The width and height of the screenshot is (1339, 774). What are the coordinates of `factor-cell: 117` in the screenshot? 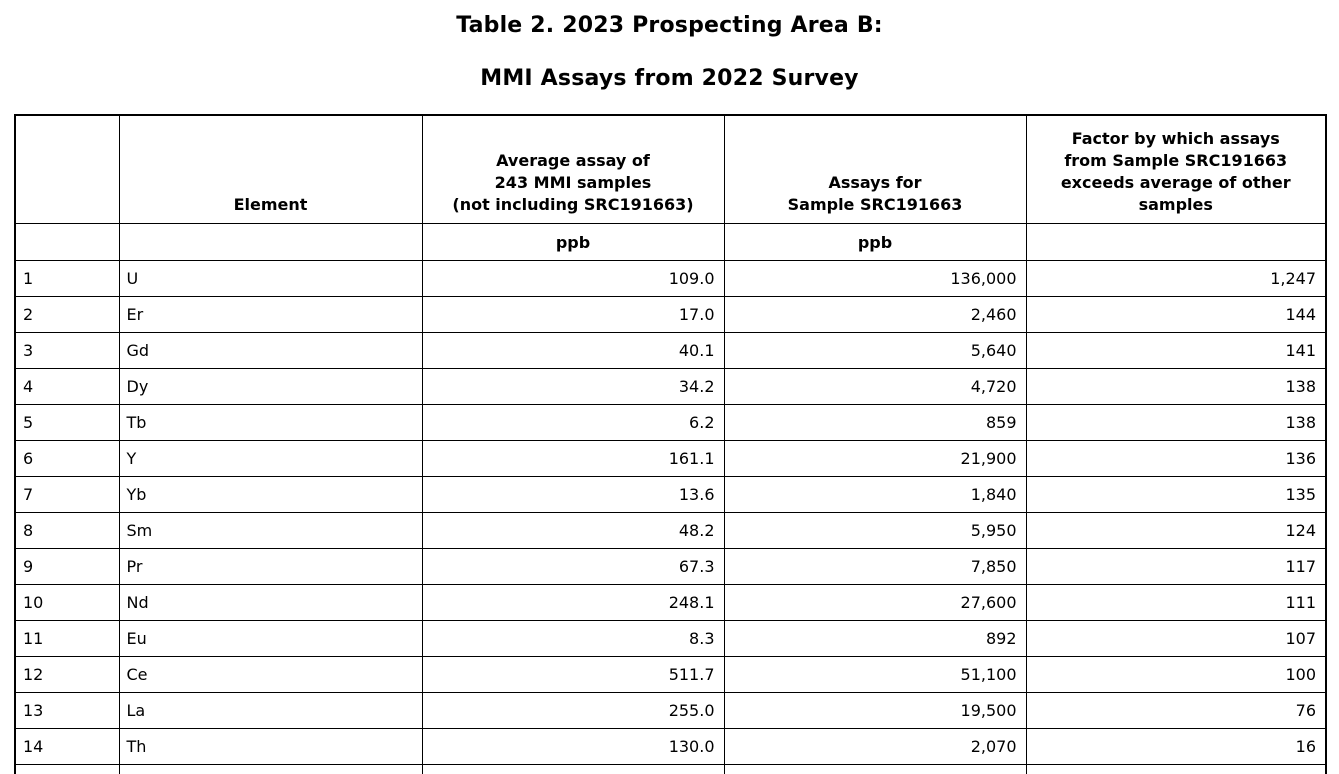 It's located at (1176, 566).